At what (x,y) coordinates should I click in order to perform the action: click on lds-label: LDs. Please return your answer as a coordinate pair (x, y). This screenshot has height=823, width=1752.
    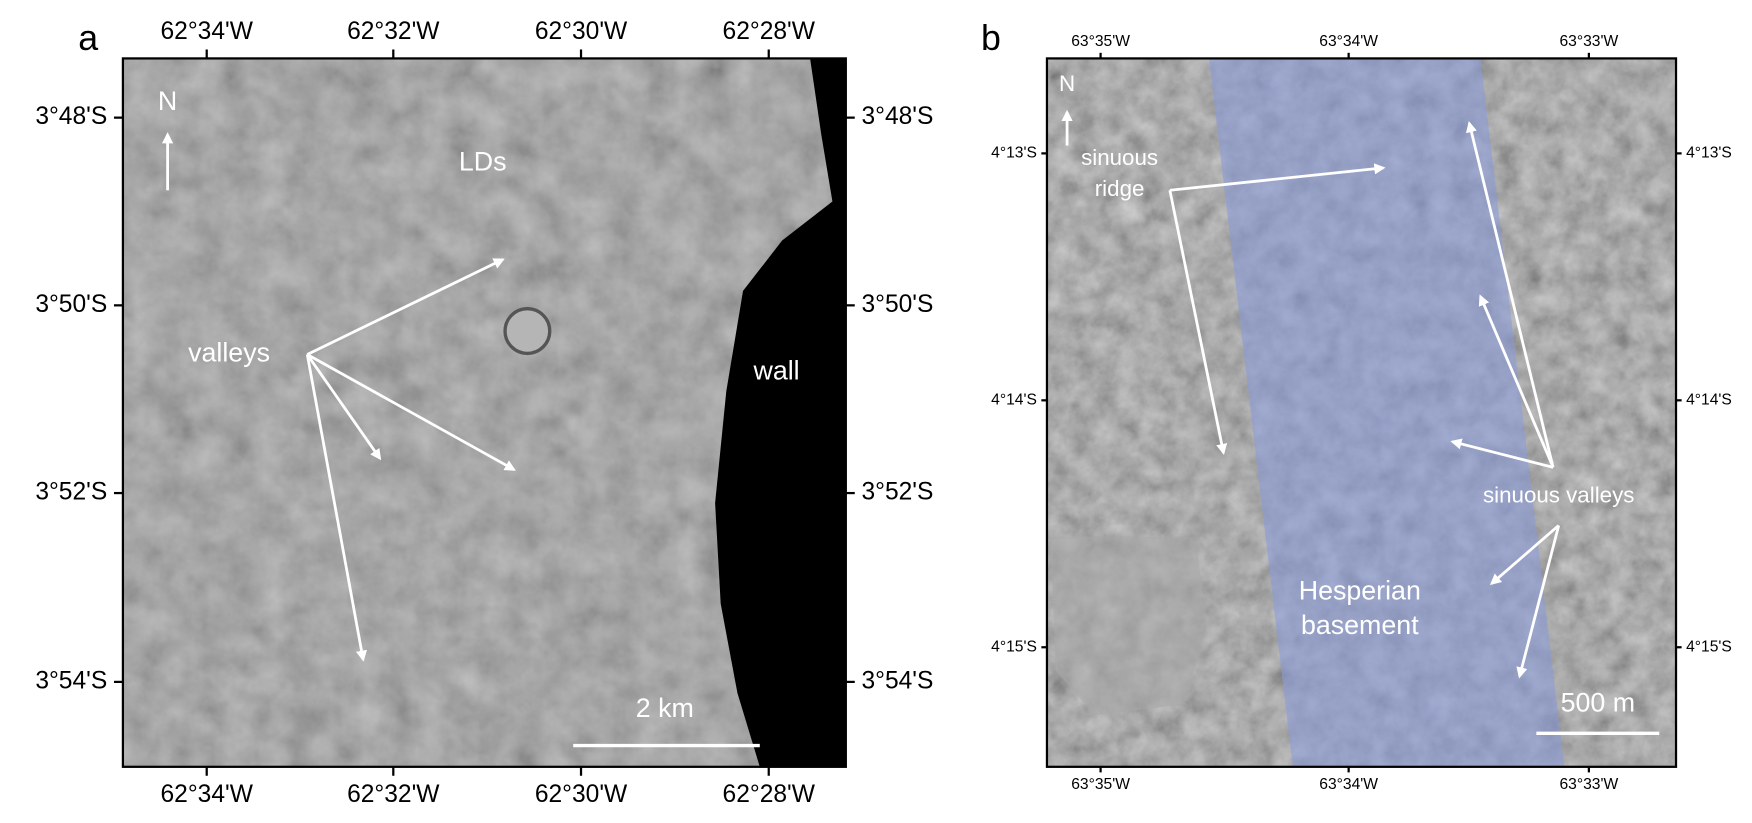
    Looking at the image, I should click on (483, 162).